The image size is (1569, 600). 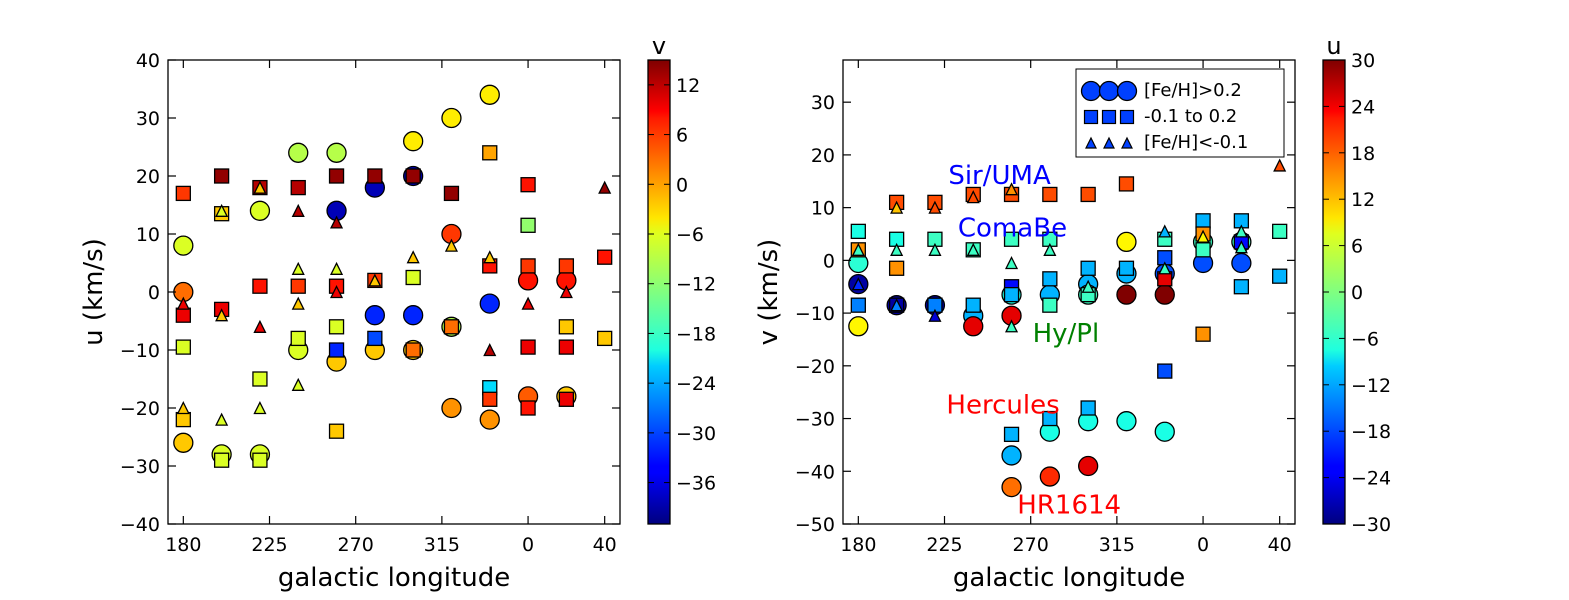 What do you see at coordinates (1363, 61) in the screenshot?
I see `colorbar-tick-label: 30` at bounding box center [1363, 61].